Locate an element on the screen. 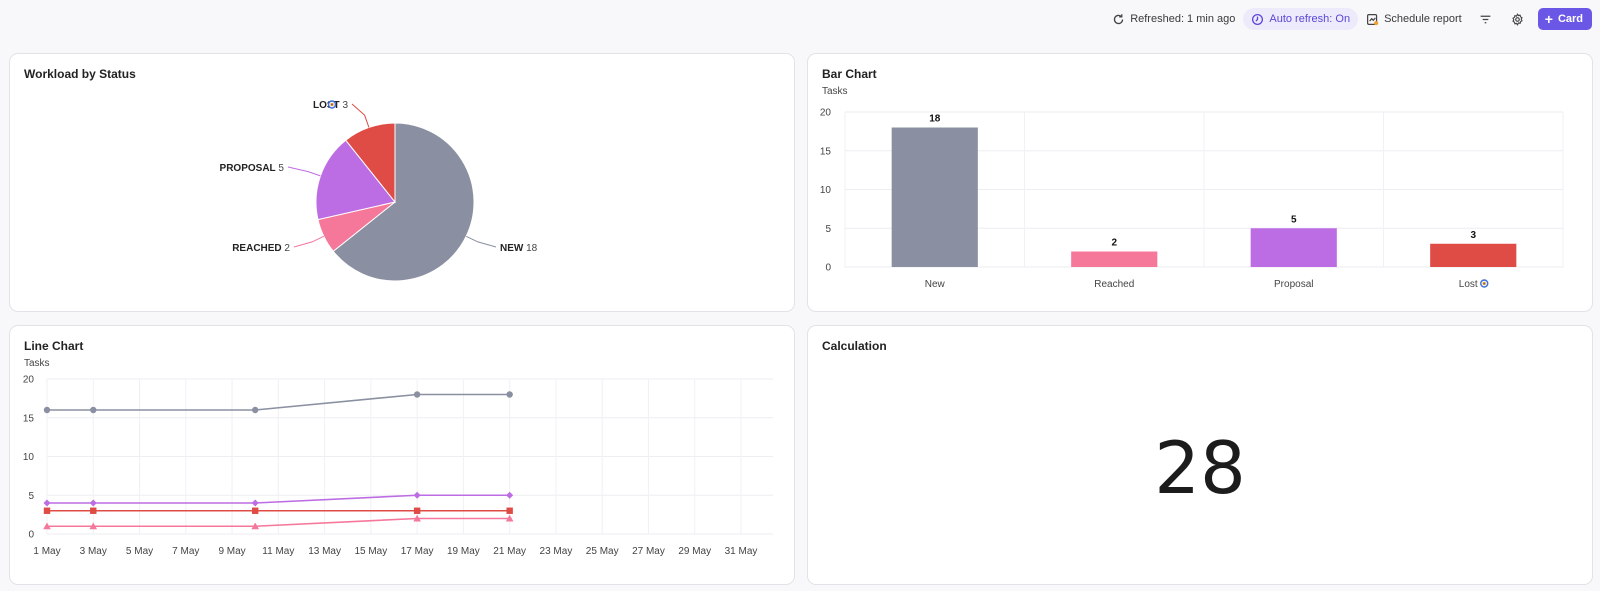 This screenshot has height=591, width=1600. bar-reached is located at coordinates (1114, 259).